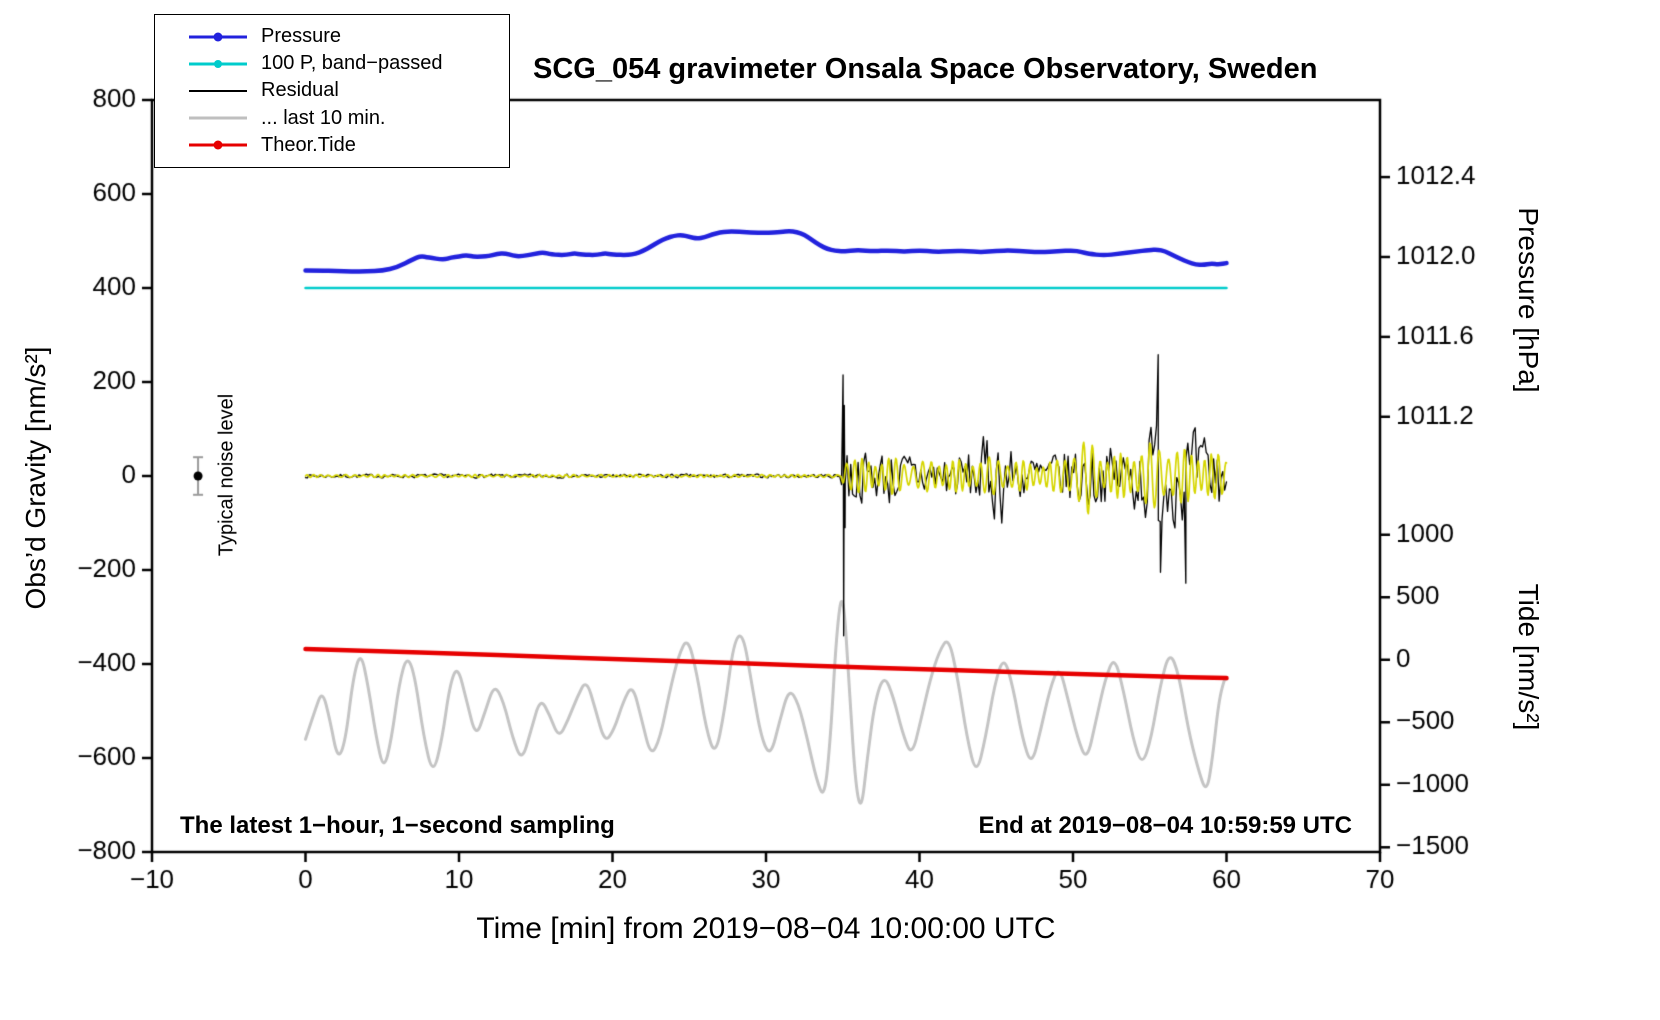  I want to click on legend-item-theor-tide: Theor.Tide, so click(349, 145).